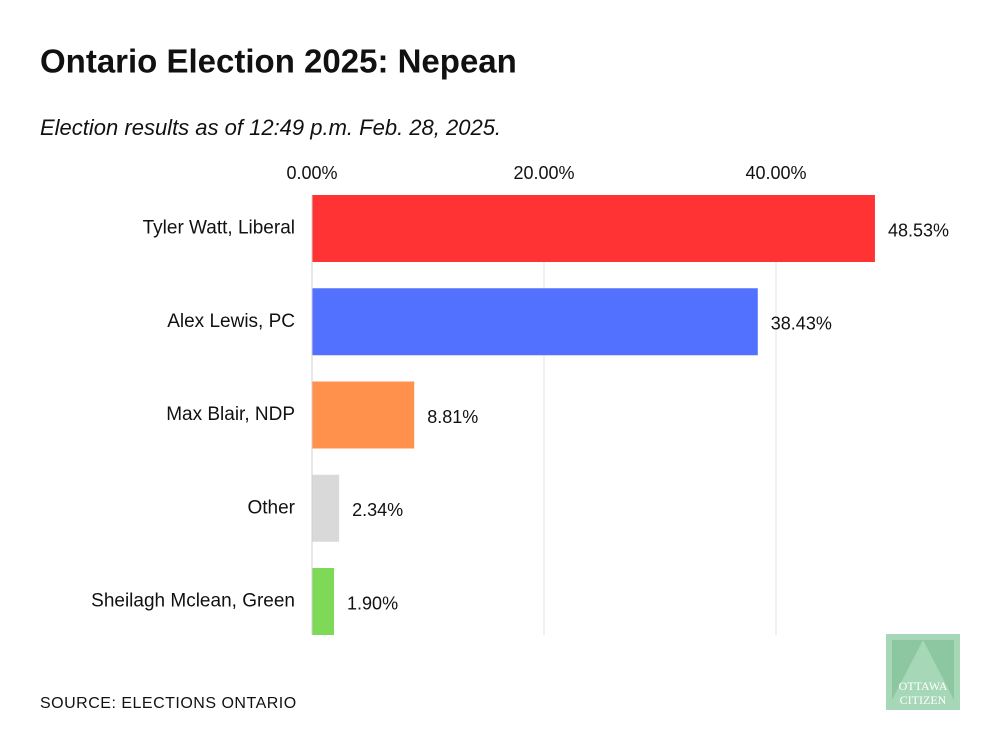 Image resolution: width=1000 pixels, height=750 pixels. Describe the element at coordinates (543, 173) in the screenshot. I see `x-tick-label: 20.00%` at that location.